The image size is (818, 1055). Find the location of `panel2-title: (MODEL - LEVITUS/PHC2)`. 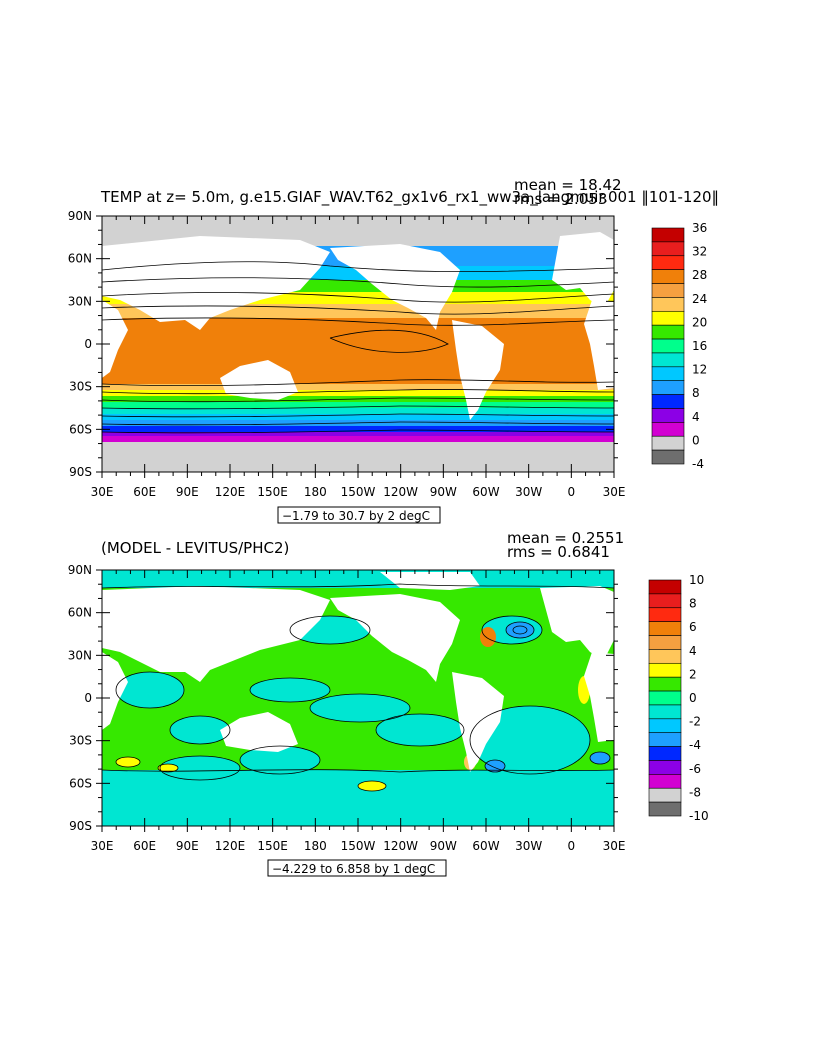

panel2-title: (MODEL - LEVITUS/PHC2) is located at coordinates (195, 548).